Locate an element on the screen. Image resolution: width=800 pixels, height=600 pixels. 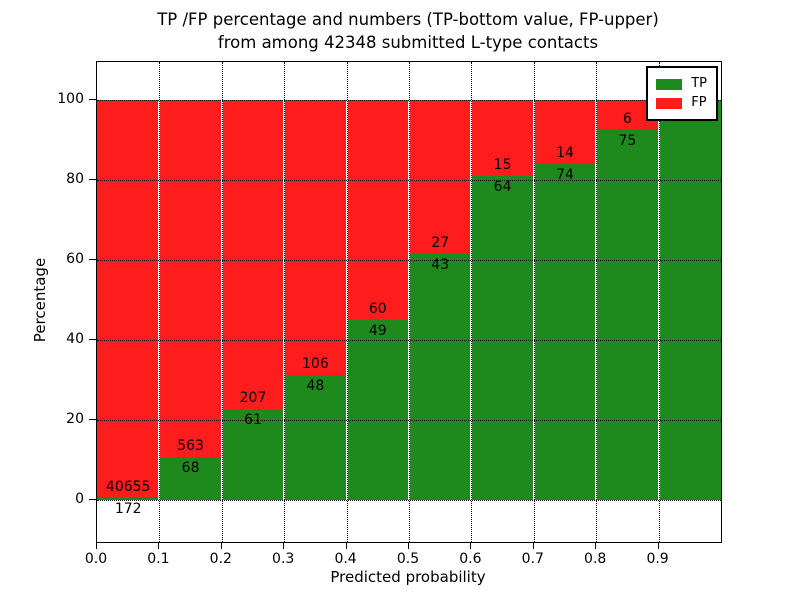
fp-value-label: 14 is located at coordinates (565, 152).